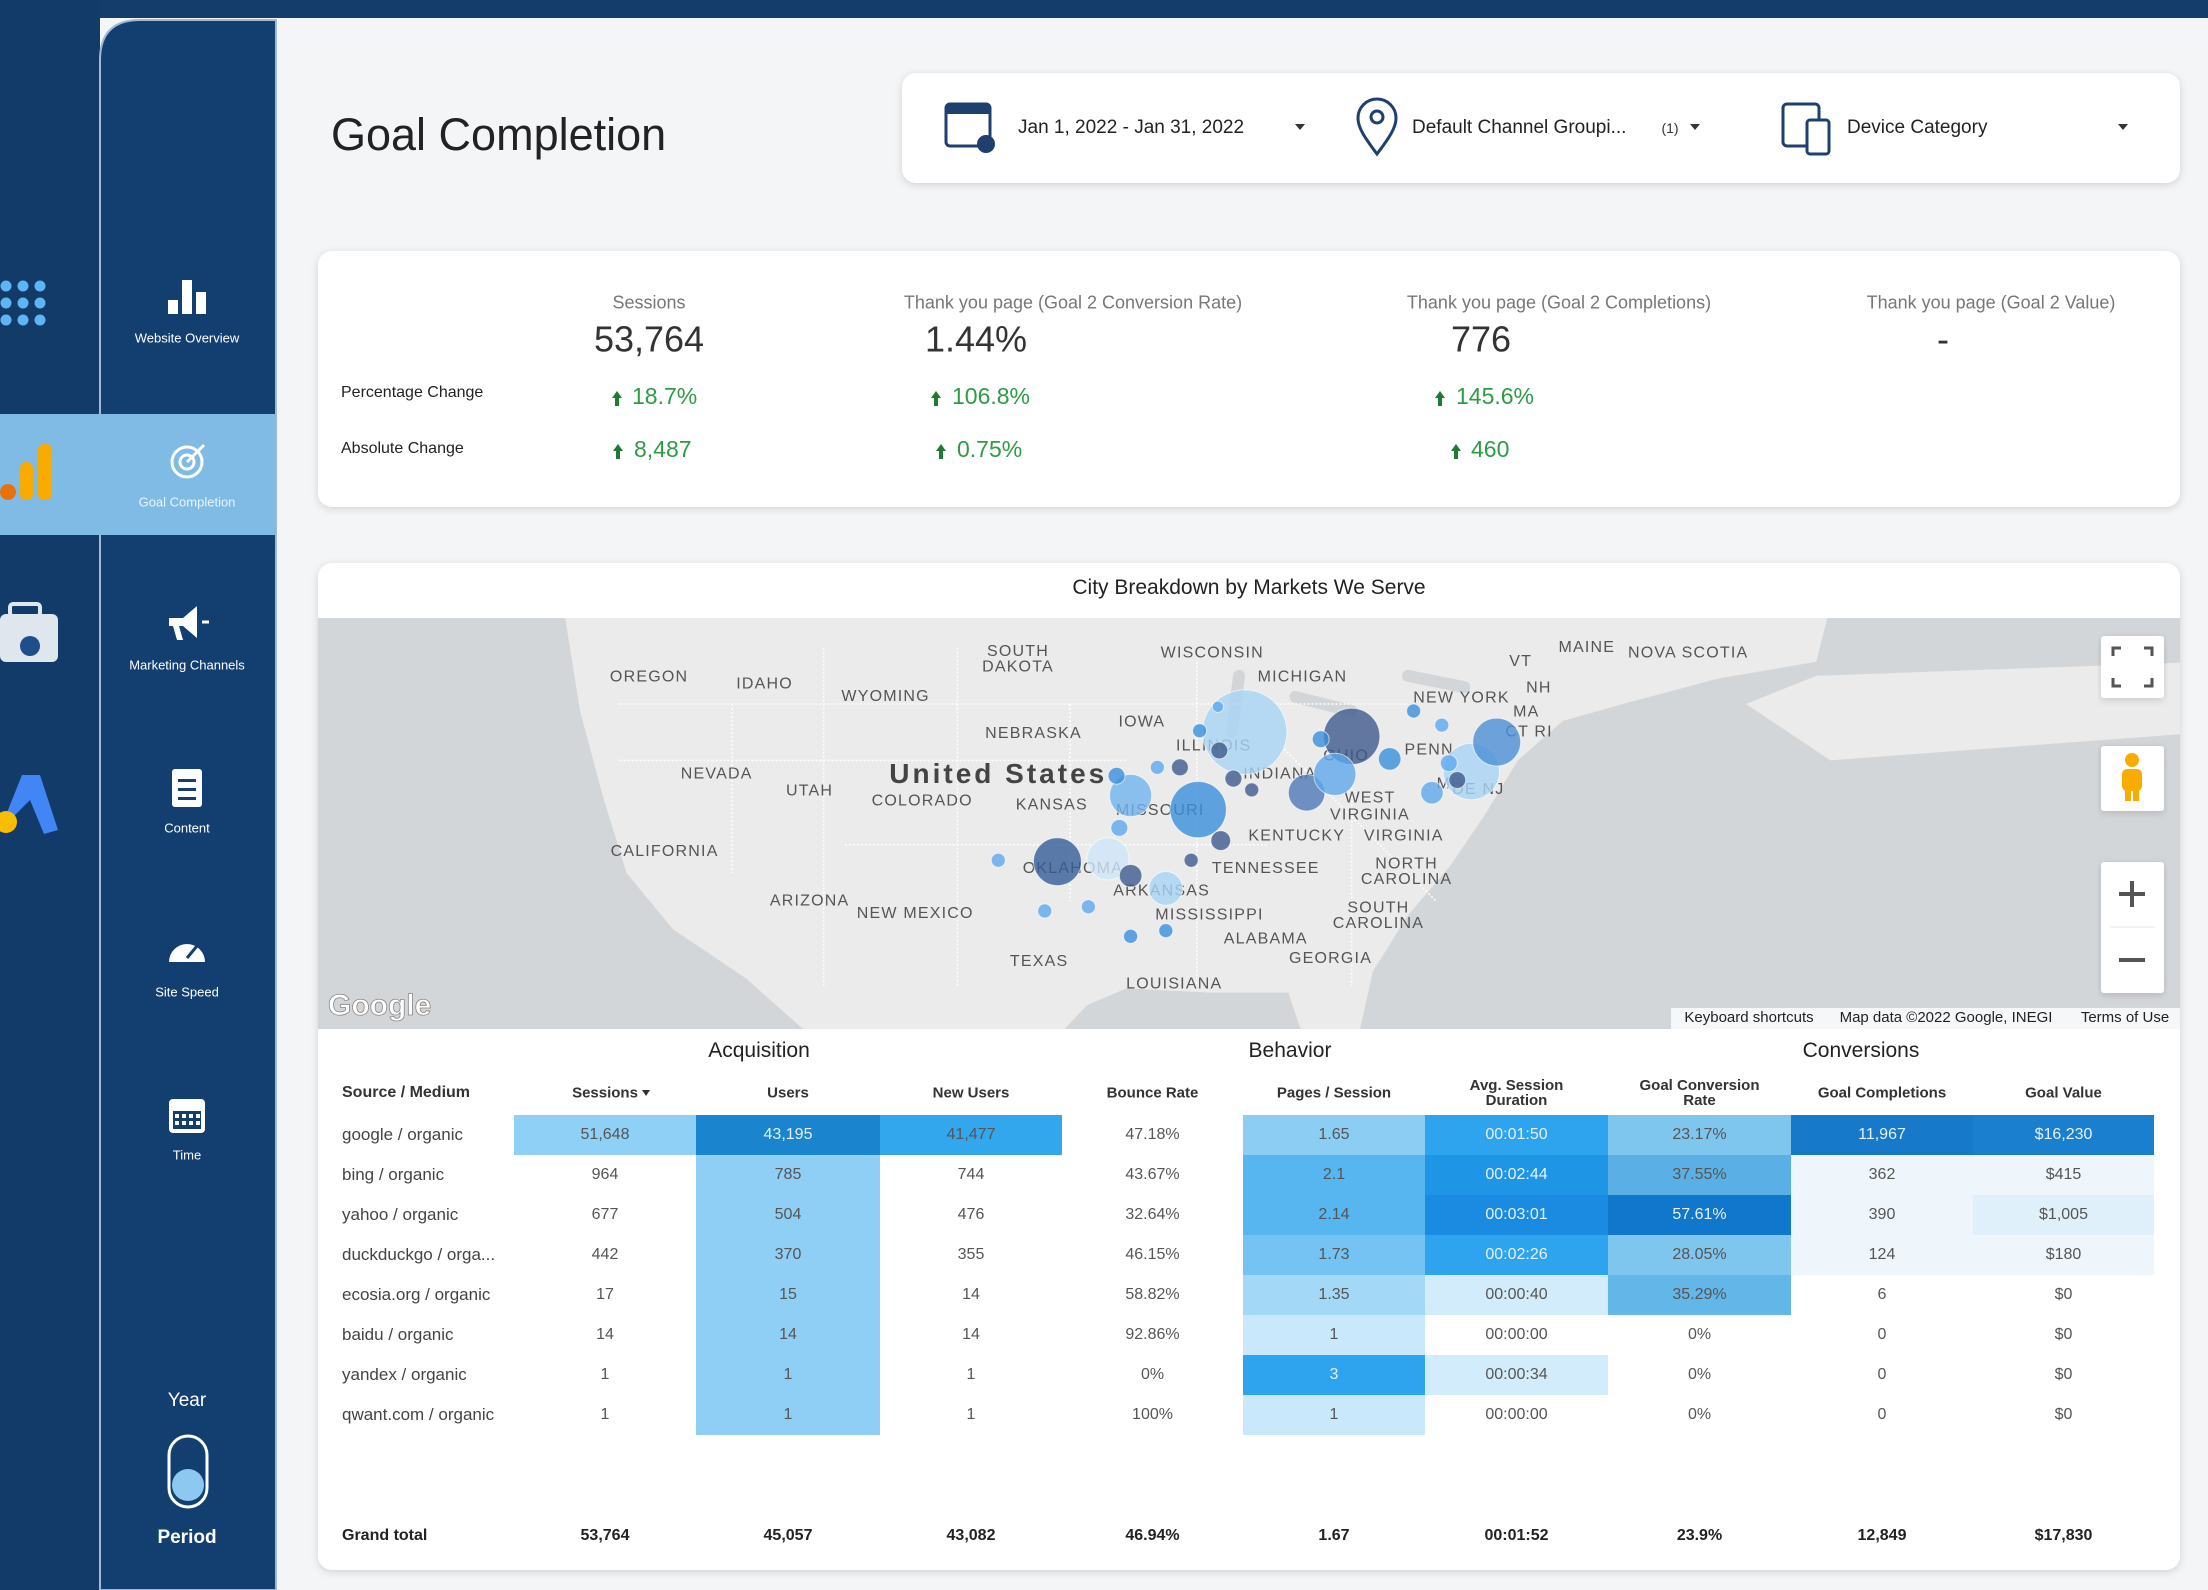  Describe the element at coordinates (1539, 688) in the screenshot. I see `state-label: NH` at that location.